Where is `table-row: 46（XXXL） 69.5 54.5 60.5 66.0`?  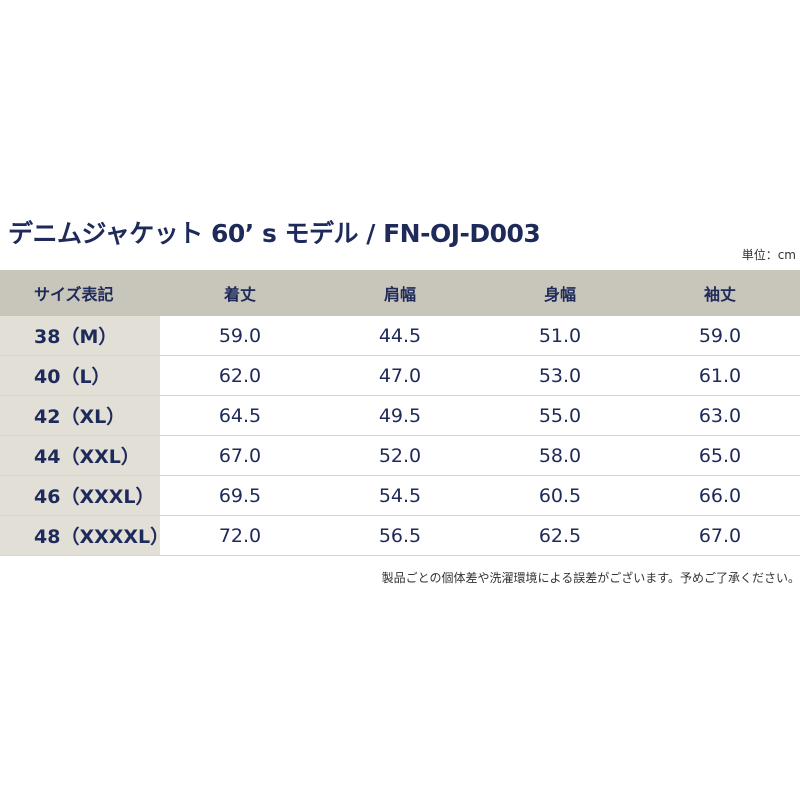
table-row: 46（XXXL） 69.5 54.5 60.5 66.0 is located at coordinates (400, 496).